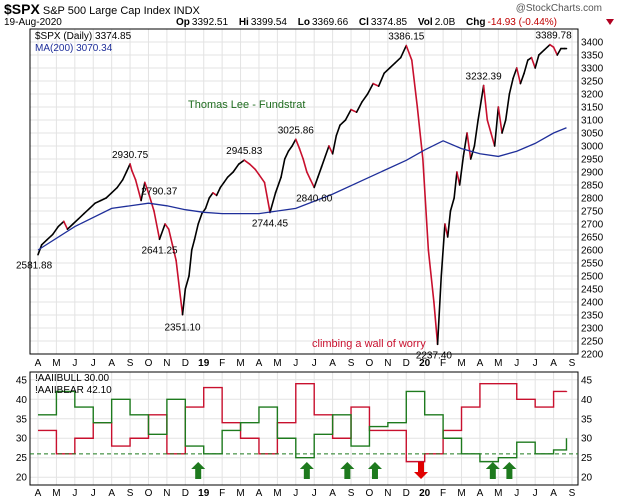  What do you see at coordinates (406, 37) in the screenshot?
I see `price-value-label: 3386.15` at bounding box center [406, 37].